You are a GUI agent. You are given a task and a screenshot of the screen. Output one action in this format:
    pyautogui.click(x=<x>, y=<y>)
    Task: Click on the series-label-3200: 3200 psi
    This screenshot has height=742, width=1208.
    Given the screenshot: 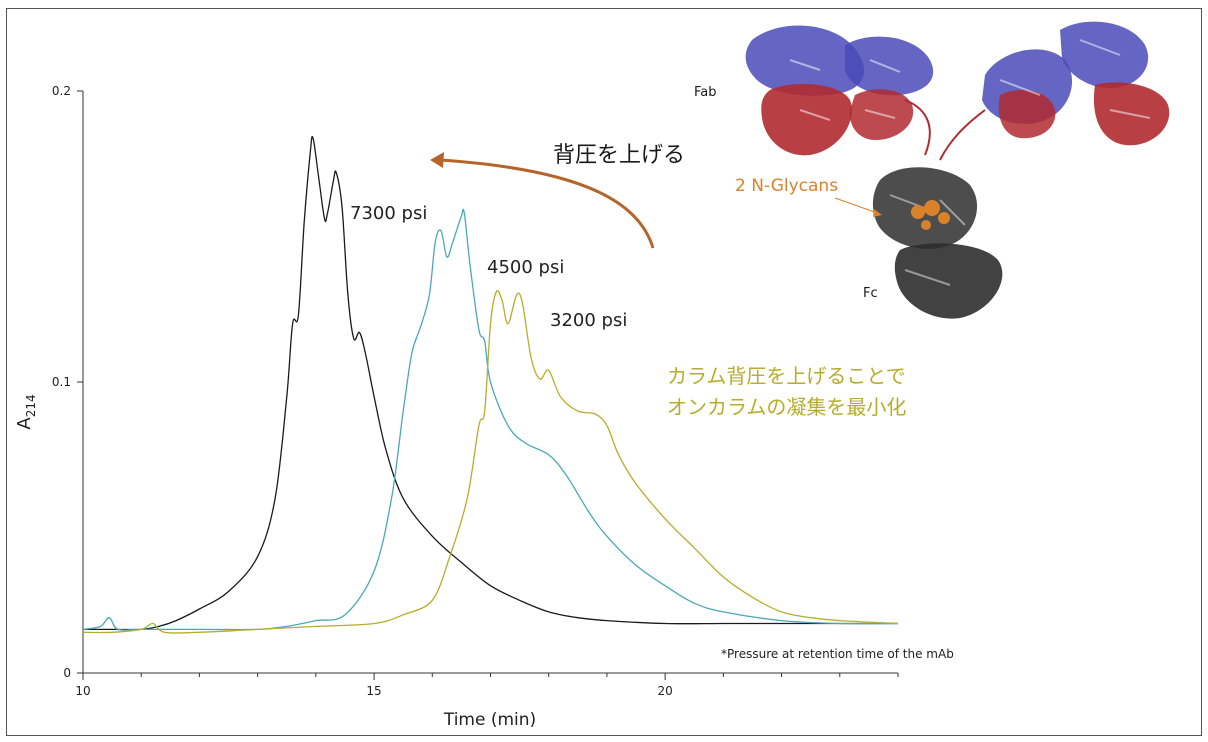 What is the action you would take?
    pyautogui.click(x=588, y=320)
    